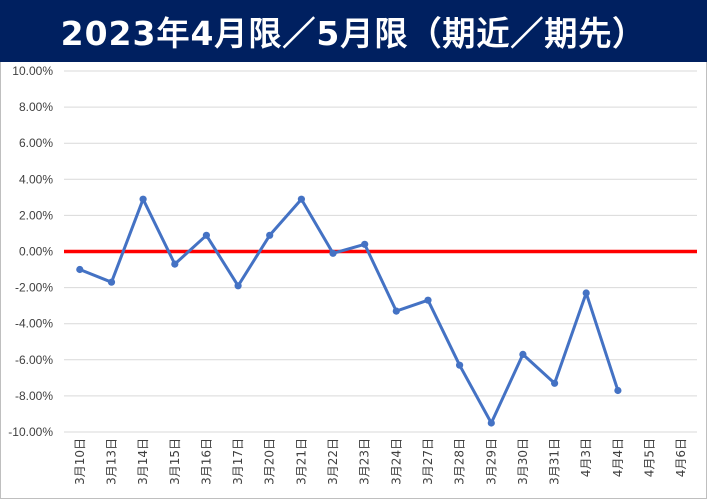  I want to click on x-tick-label: 3月15日, so click(175, 461).